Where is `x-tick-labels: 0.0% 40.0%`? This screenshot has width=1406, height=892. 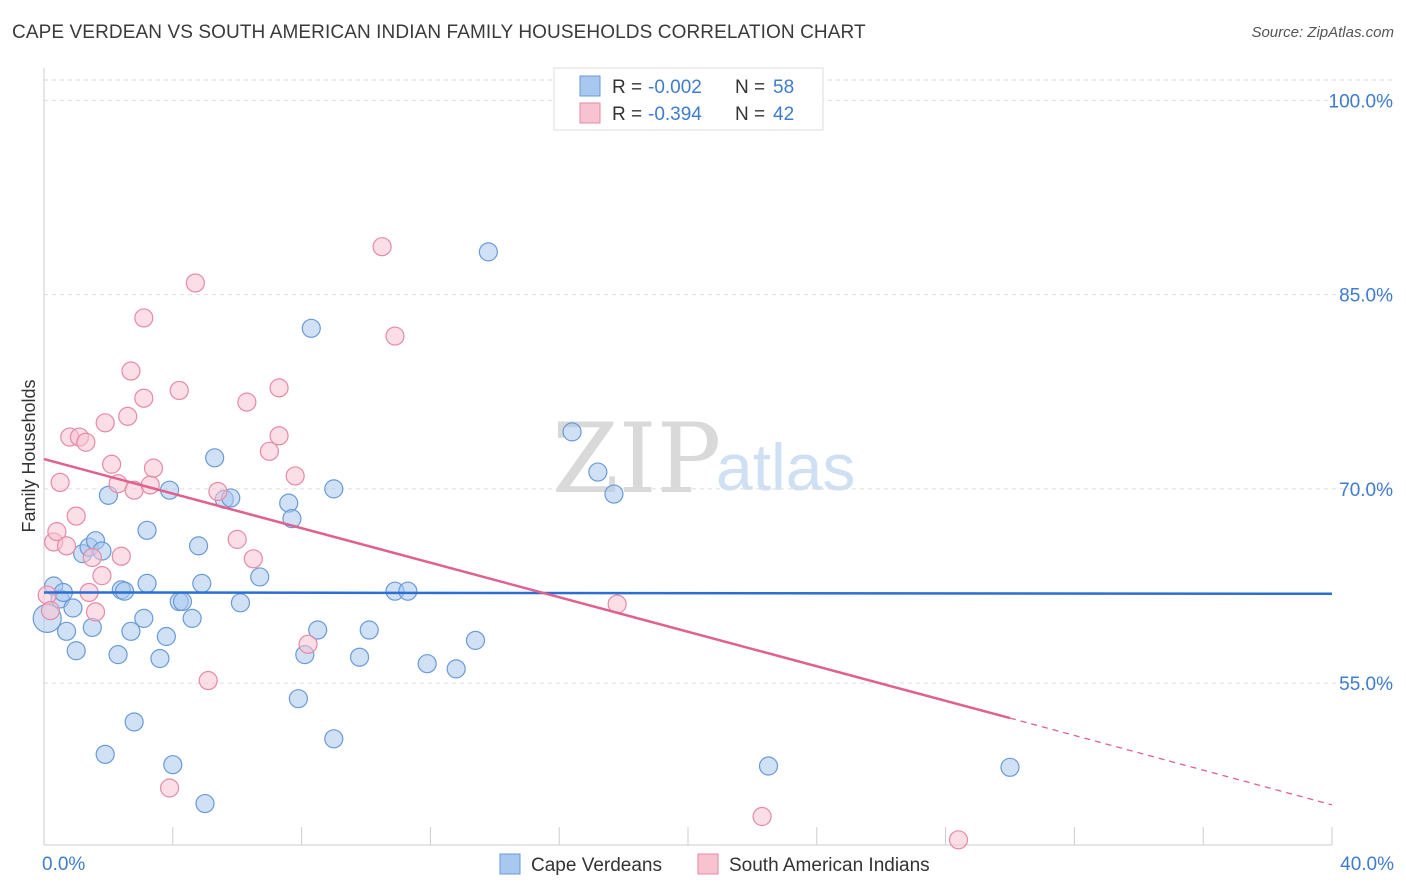 x-tick-labels: 0.0% 40.0% is located at coordinates (718, 864).